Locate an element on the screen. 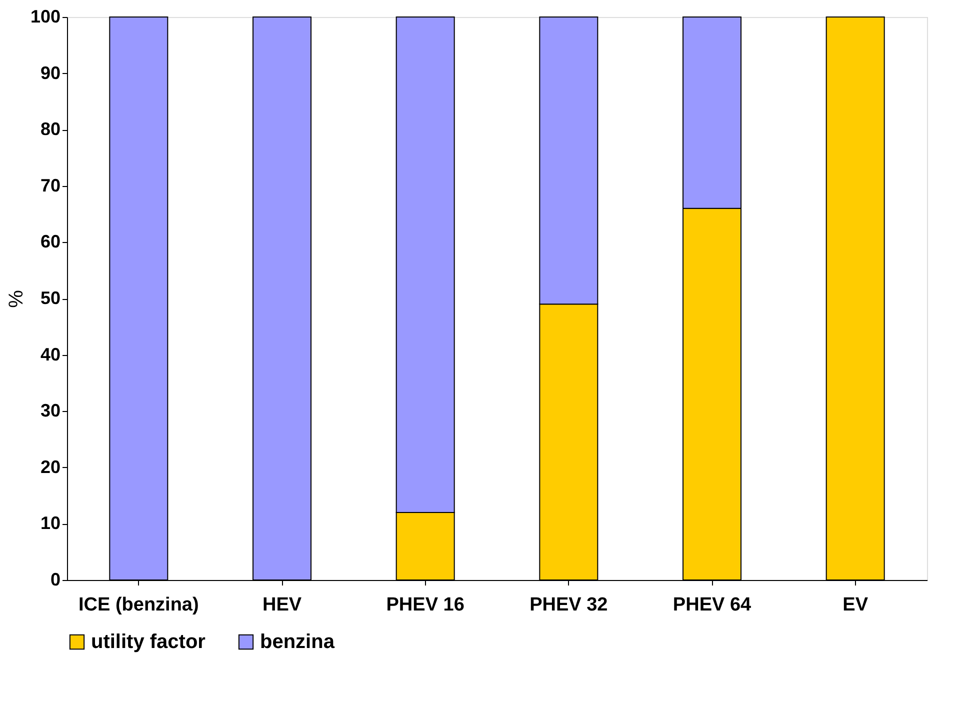 Image resolution: width=969 pixels, height=708 pixels. y-tick-label: 20 is located at coordinates (50, 466).